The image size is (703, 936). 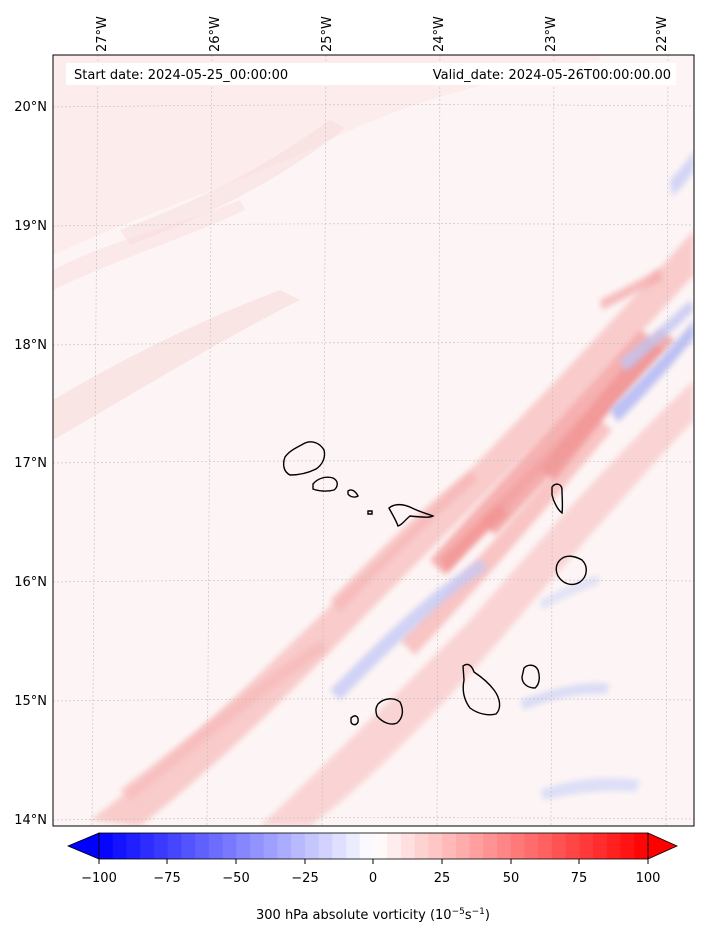 I want to click on lon-label: 24°W, so click(x=439, y=34).